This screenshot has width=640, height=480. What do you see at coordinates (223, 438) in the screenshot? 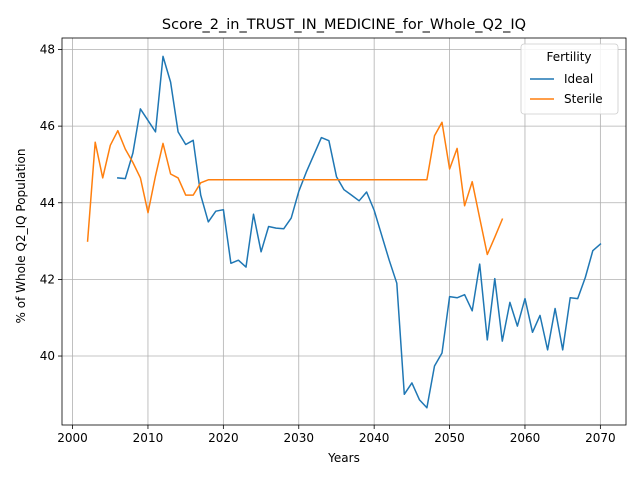
I see `x-tick-label: 2020` at bounding box center [223, 438].